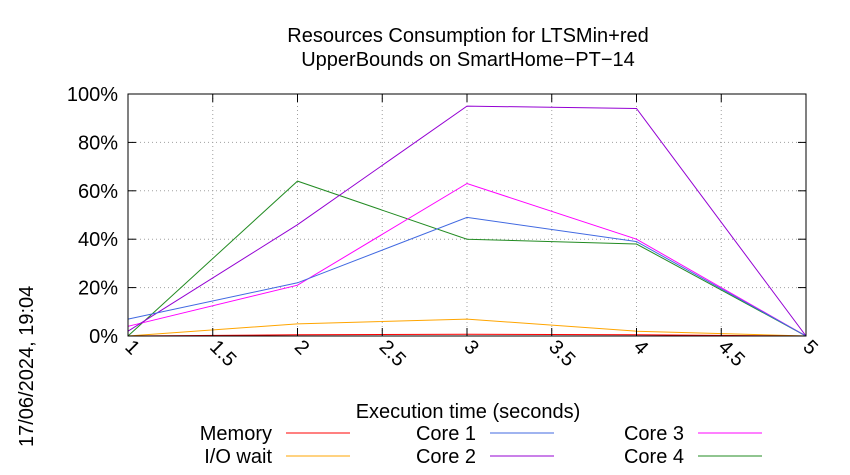 Image resolution: width=850 pixels, height=475 pixels. I want to click on legend-label-i-o-wait: I/O wait, so click(238, 457).